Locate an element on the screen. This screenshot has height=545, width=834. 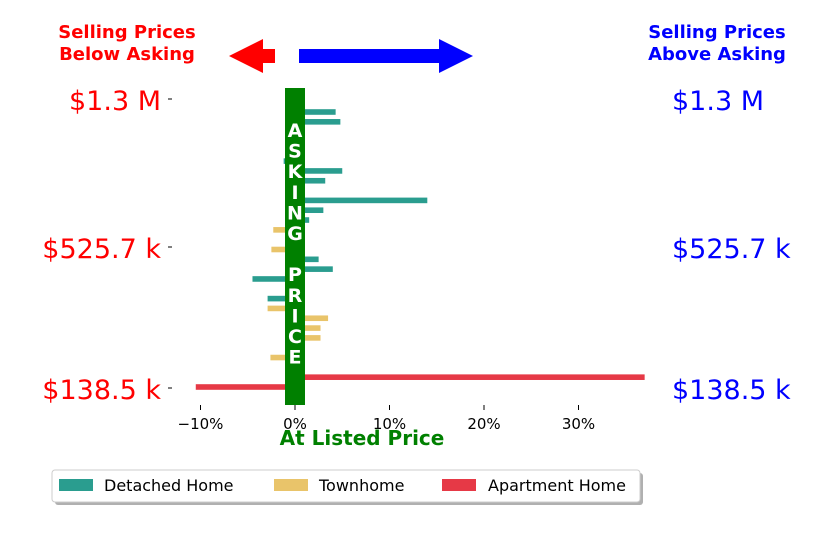
at-listed-price-label: At Listed Price is located at coordinates (362, 438).